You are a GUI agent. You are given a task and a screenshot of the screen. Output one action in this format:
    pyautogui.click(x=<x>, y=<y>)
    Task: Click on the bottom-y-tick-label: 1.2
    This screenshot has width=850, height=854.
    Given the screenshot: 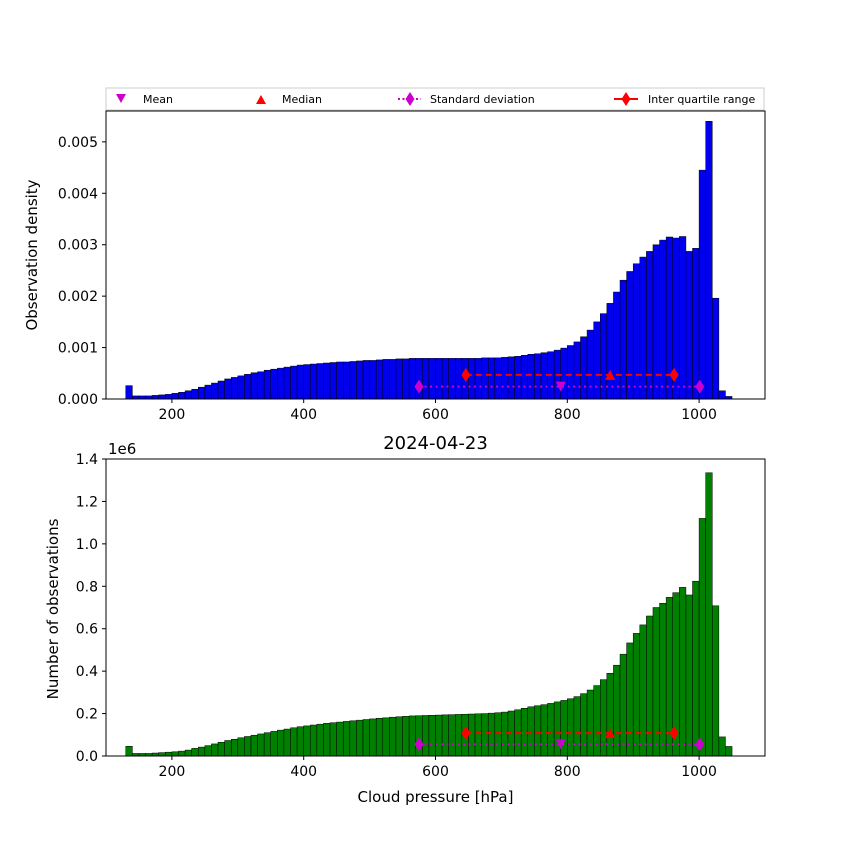 What is the action you would take?
    pyautogui.click(x=87, y=502)
    